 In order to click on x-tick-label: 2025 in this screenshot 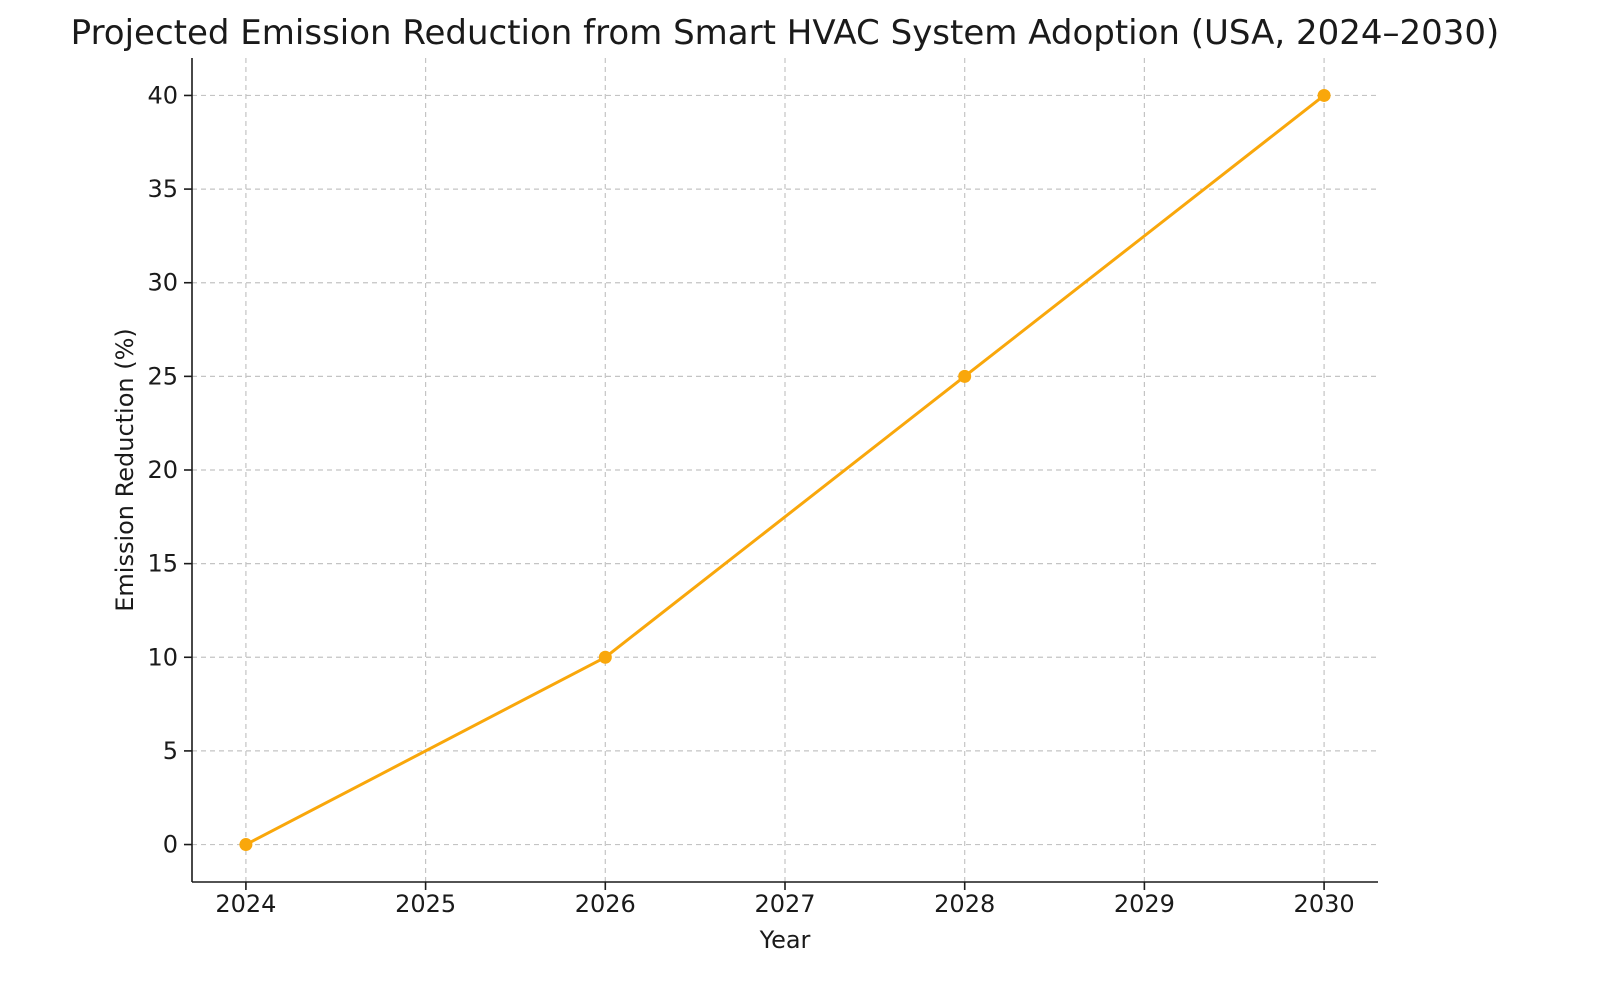, I will do `click(425, 904)`.